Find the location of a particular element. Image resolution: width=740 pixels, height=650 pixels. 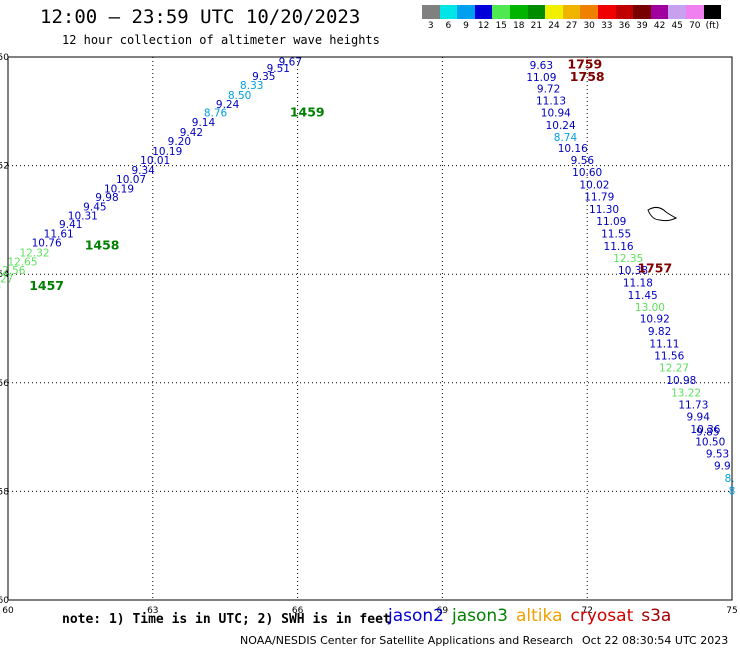

wave-height-label: 10.07 is located at coordinates (131, 180).